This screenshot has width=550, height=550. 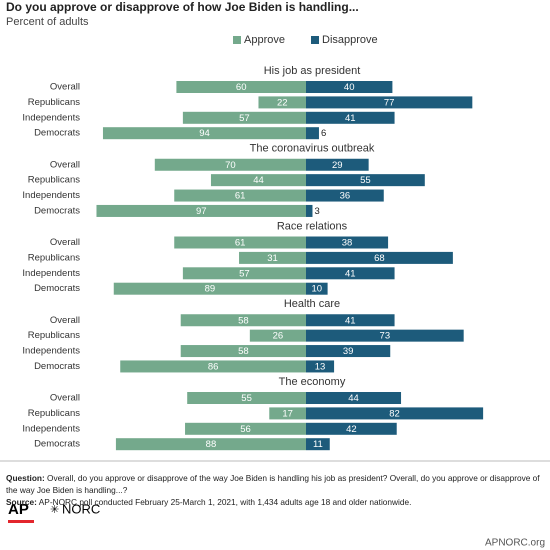 What do you see at coordinates (54, 510) in the screenshot?
I see `norc-star: ✳` at bounding box center [54, 510].